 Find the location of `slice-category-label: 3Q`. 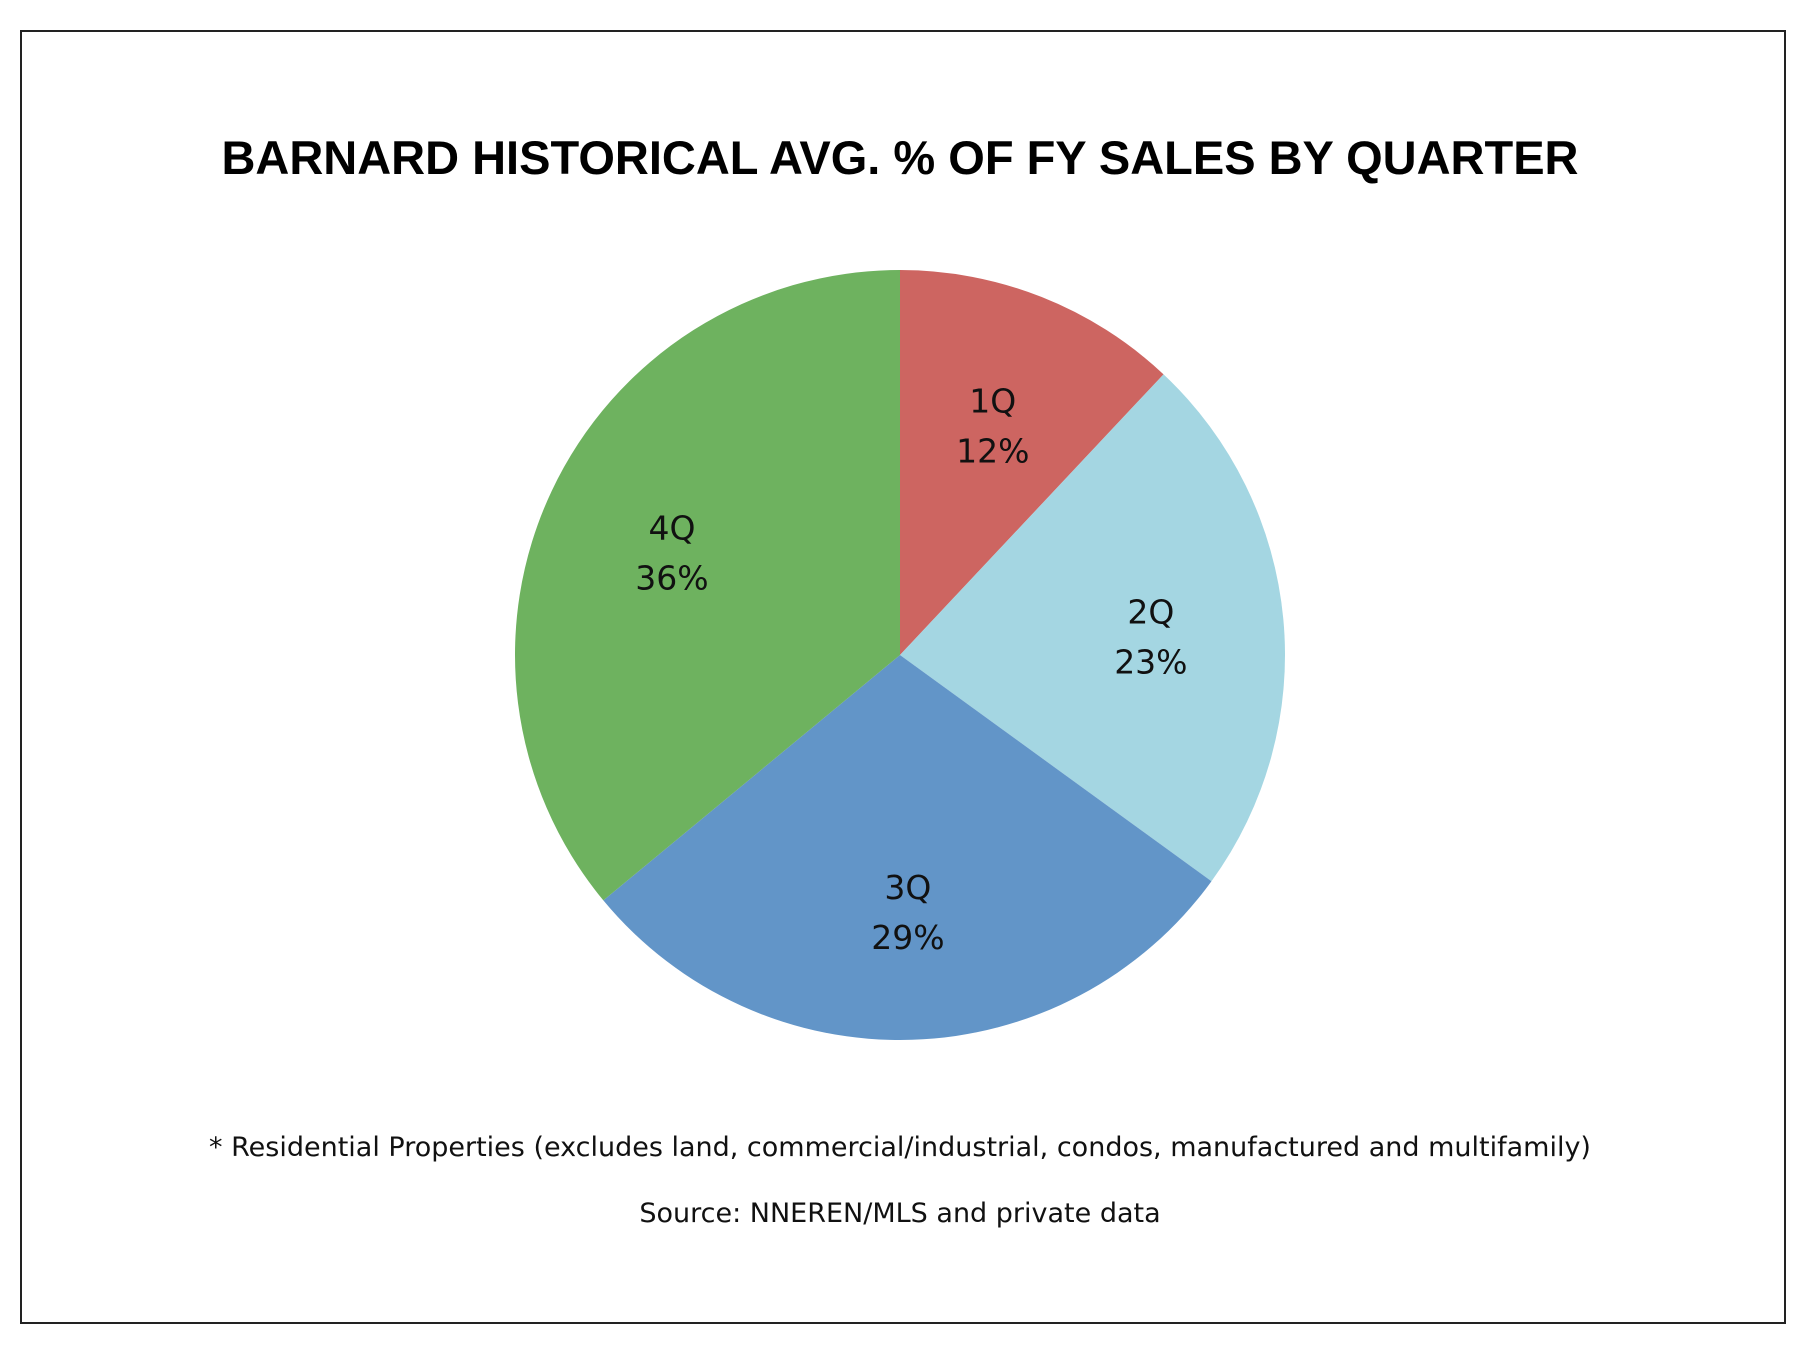

slice-category-label: 3Q is located at coordinates (907, 887).